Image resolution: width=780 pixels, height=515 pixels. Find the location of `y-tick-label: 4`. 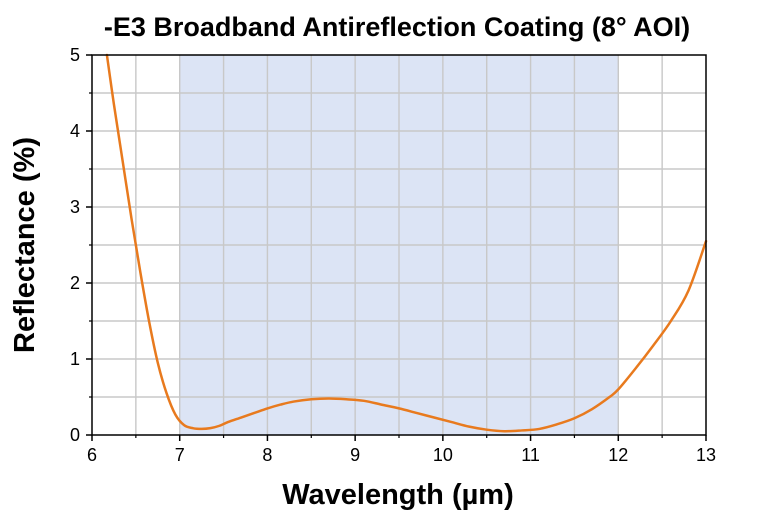

y-tick-label: 4 is located at coordinates (75, 131).